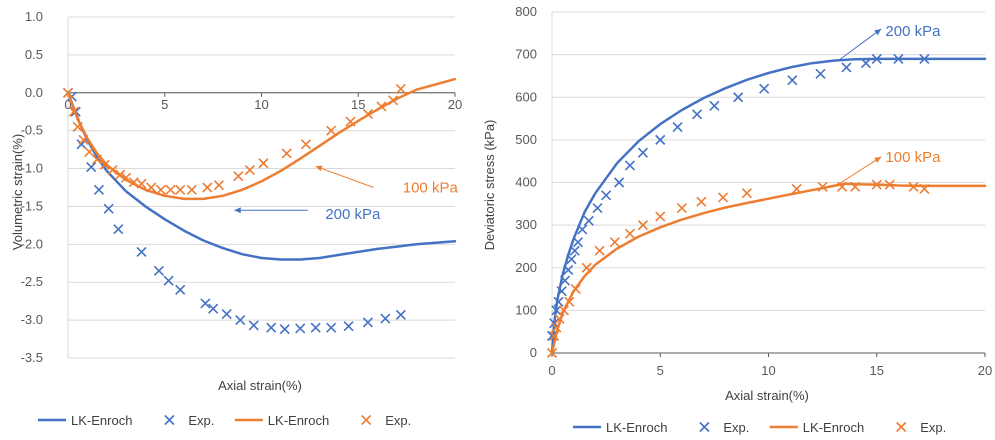  Describe the element at coordinates (526, 267) in the screenshot. I see `y-tick-label: 200` at that location.